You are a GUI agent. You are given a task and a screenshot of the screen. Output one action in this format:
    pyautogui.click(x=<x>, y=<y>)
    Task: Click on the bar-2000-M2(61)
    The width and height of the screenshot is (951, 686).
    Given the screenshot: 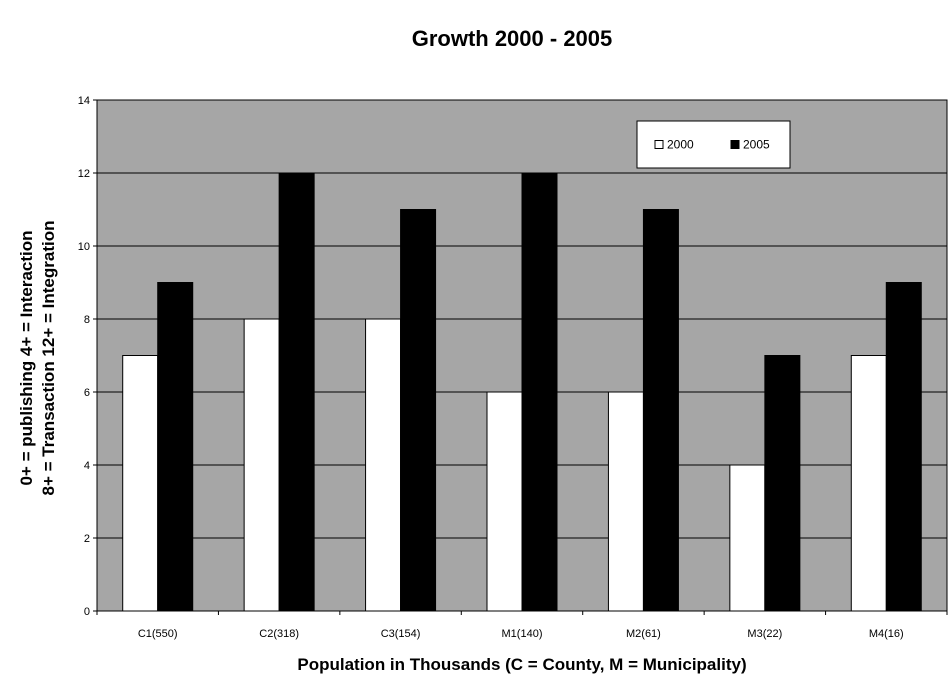 What is the action you would take?
    pyautogui.click(x=625, y=501)
    